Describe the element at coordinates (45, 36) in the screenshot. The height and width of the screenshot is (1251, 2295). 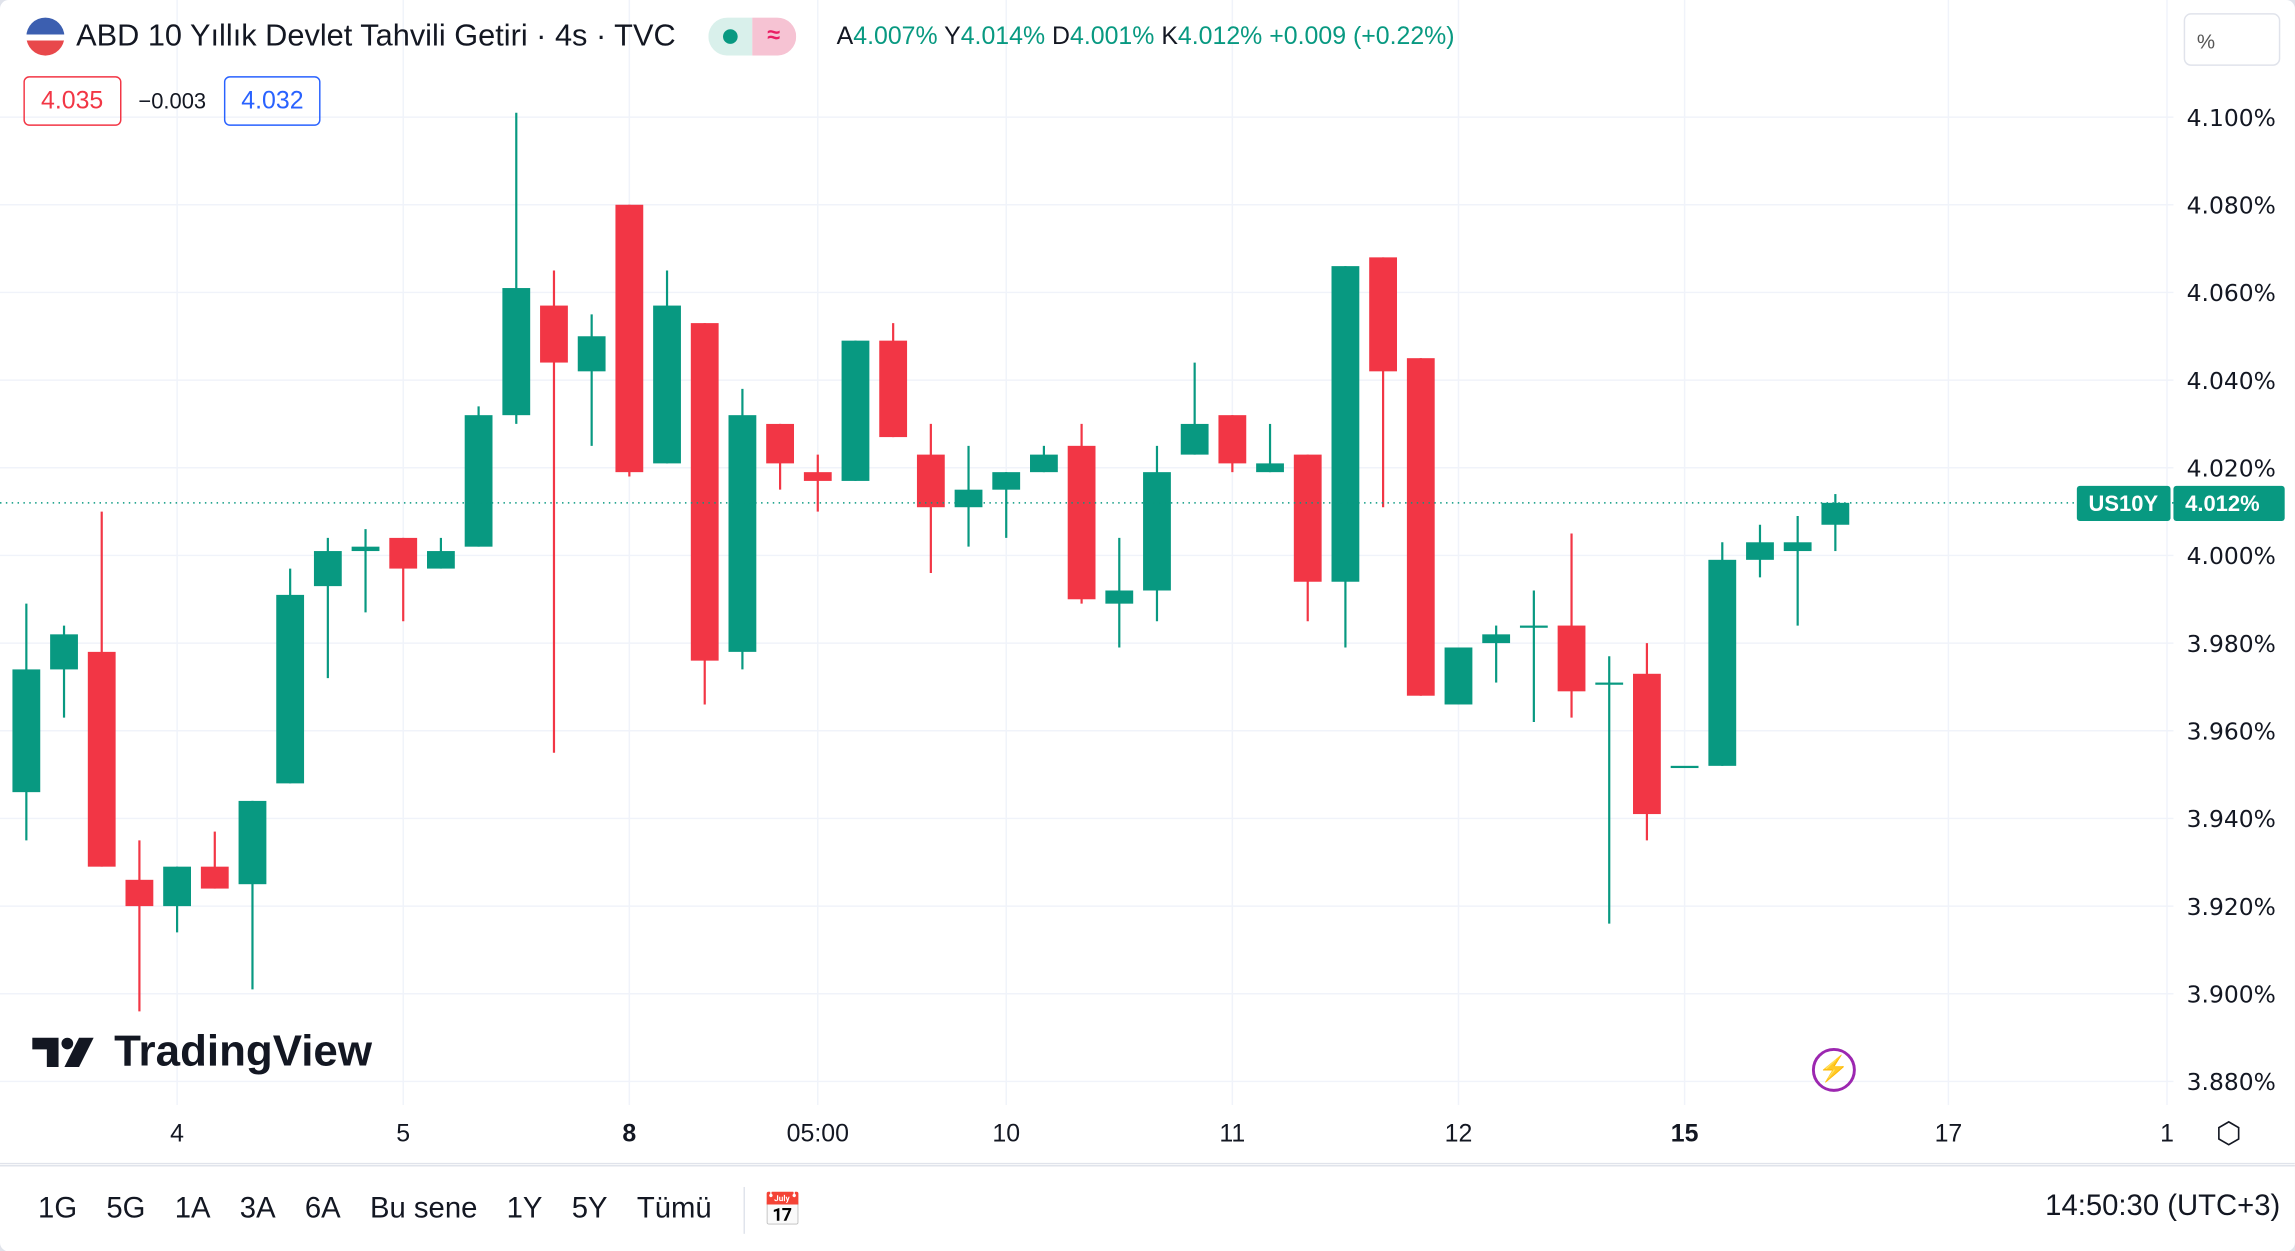
I see `us-flag-icon` at that location.